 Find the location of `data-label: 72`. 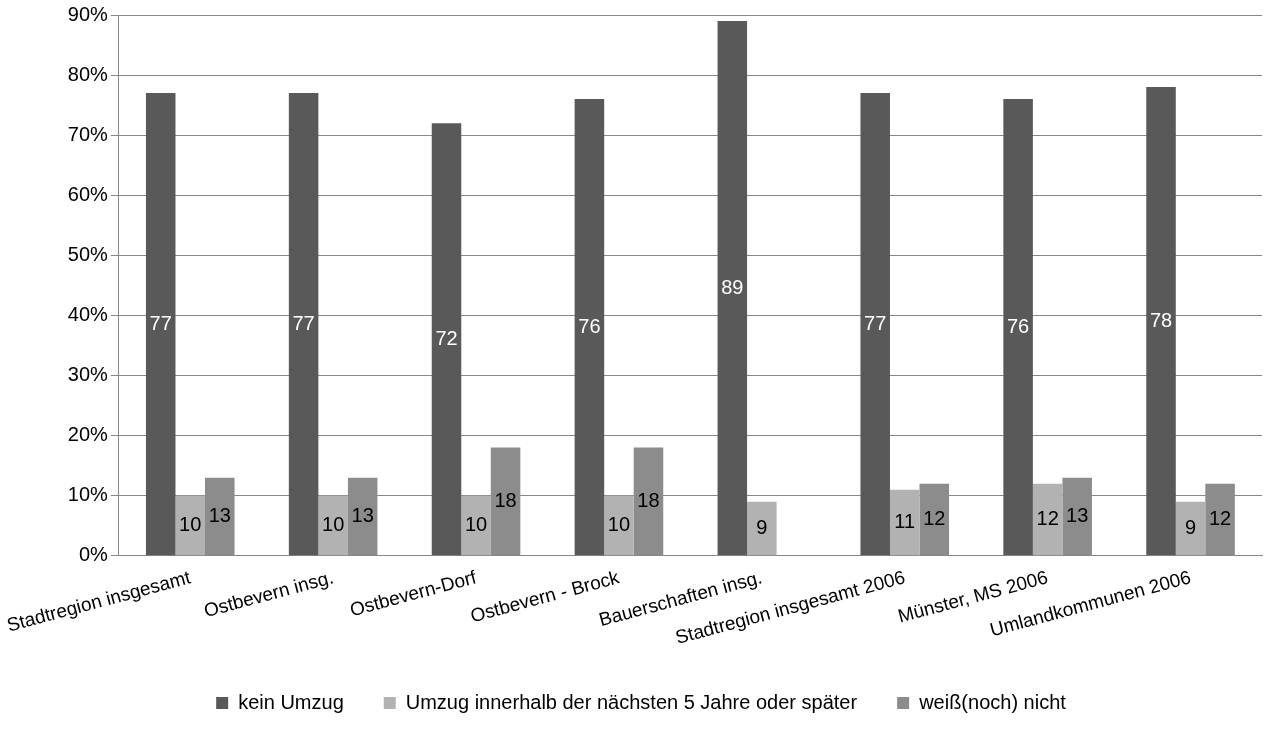

data-label: 72 is located at coordinates (446, 337).